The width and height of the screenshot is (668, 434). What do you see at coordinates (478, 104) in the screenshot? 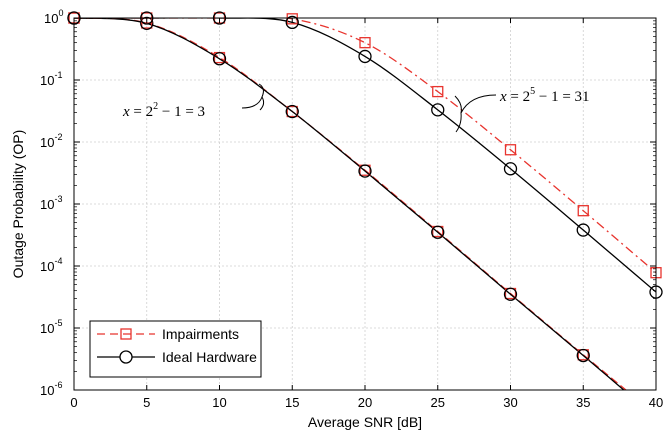
I see `annotation-high-leader` at bounding box center [478, 104].